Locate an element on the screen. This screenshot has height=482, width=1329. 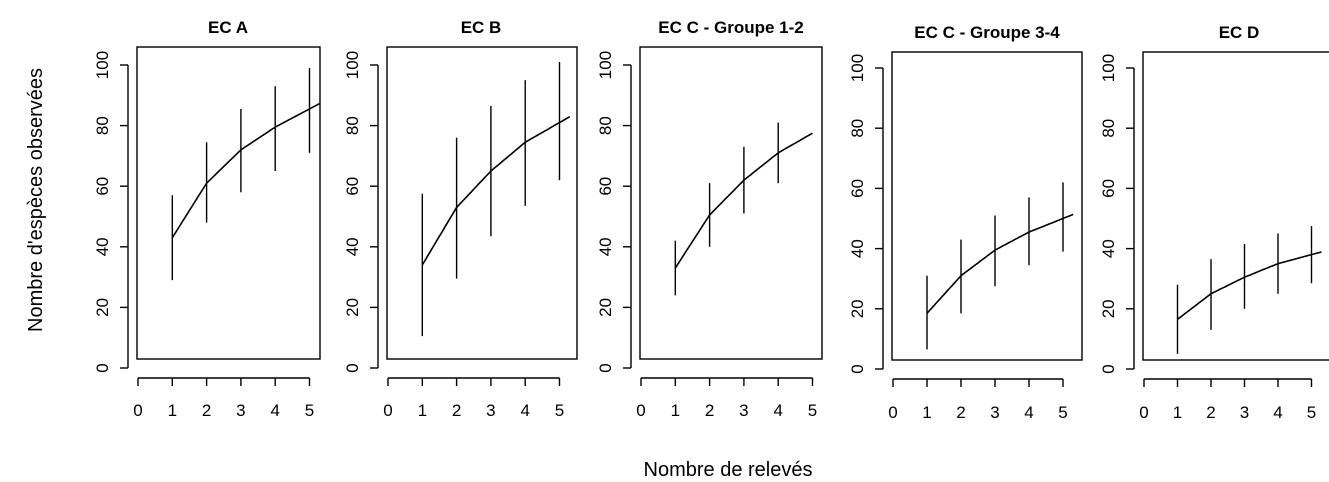
figure-y-axis-label: Nombre d'espèces observées is located at coordinates (36, 200).